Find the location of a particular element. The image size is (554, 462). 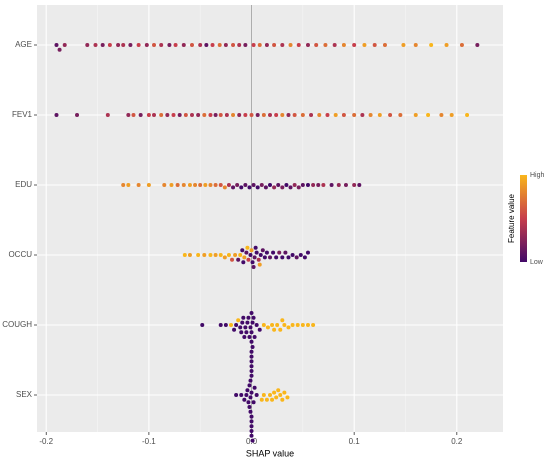

x-tick-label: 0.2 is located at coordinates (457, 441).